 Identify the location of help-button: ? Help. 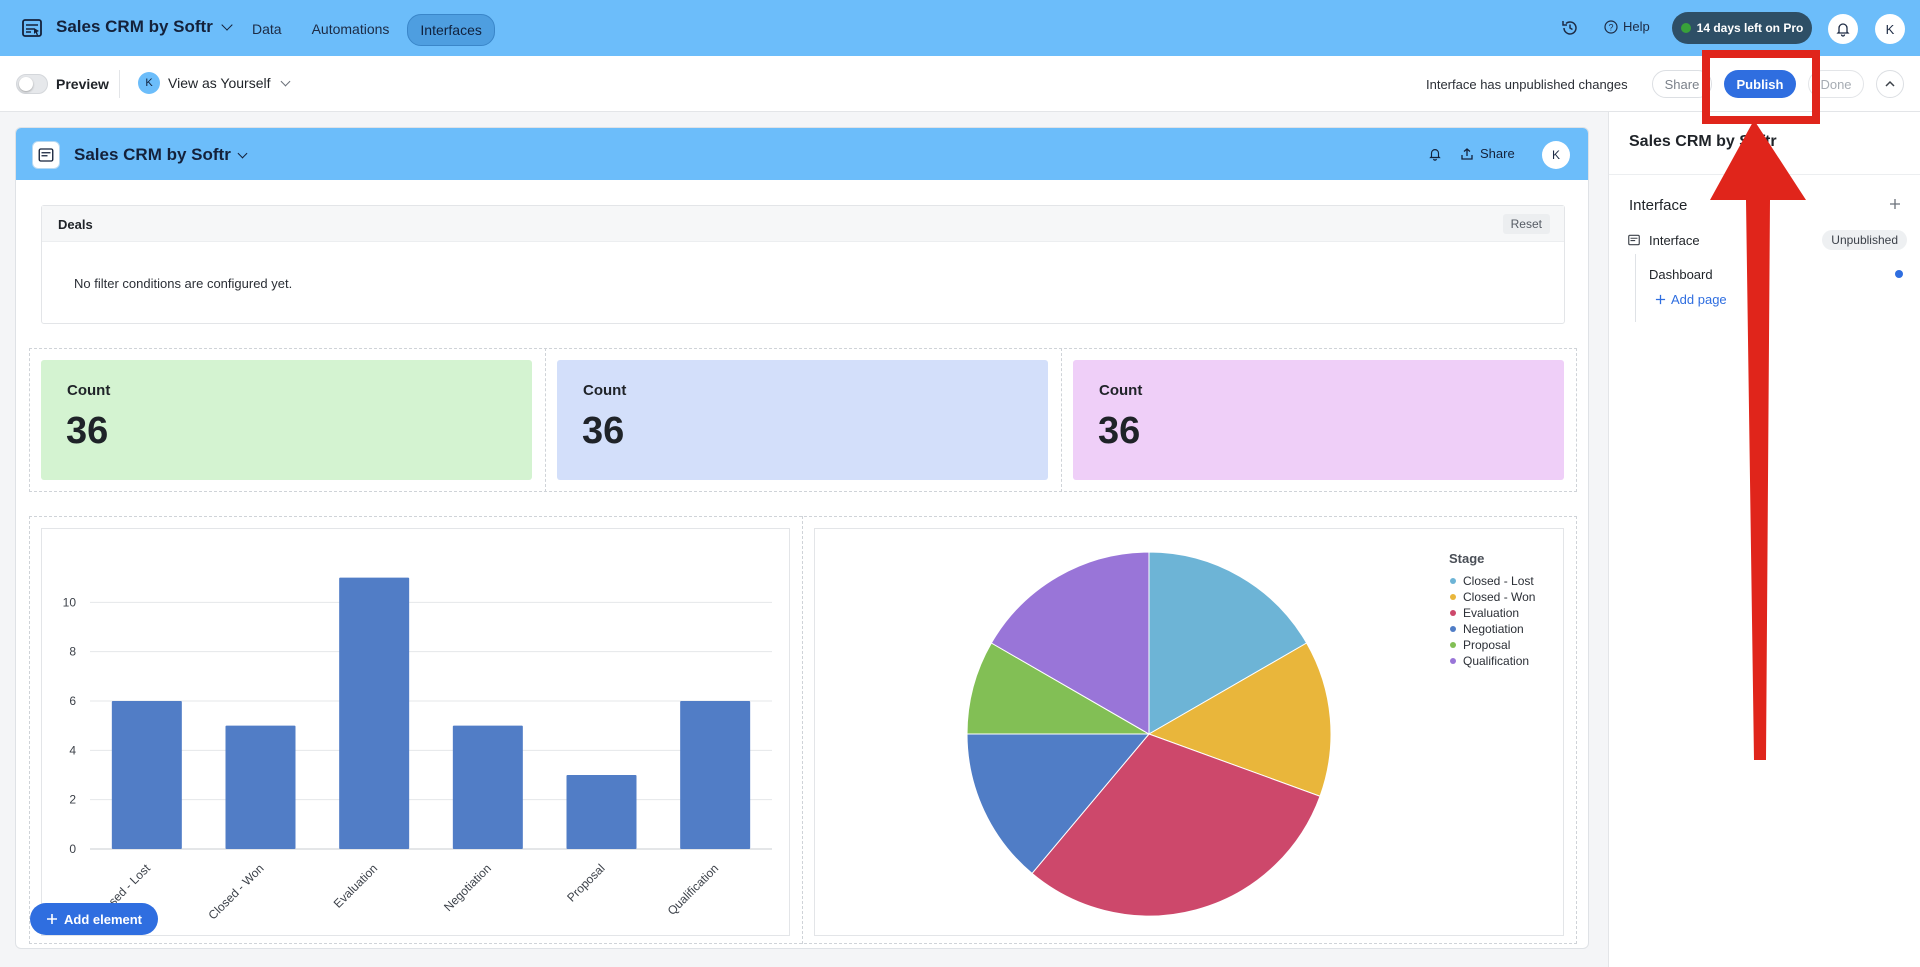
(1627, 26).